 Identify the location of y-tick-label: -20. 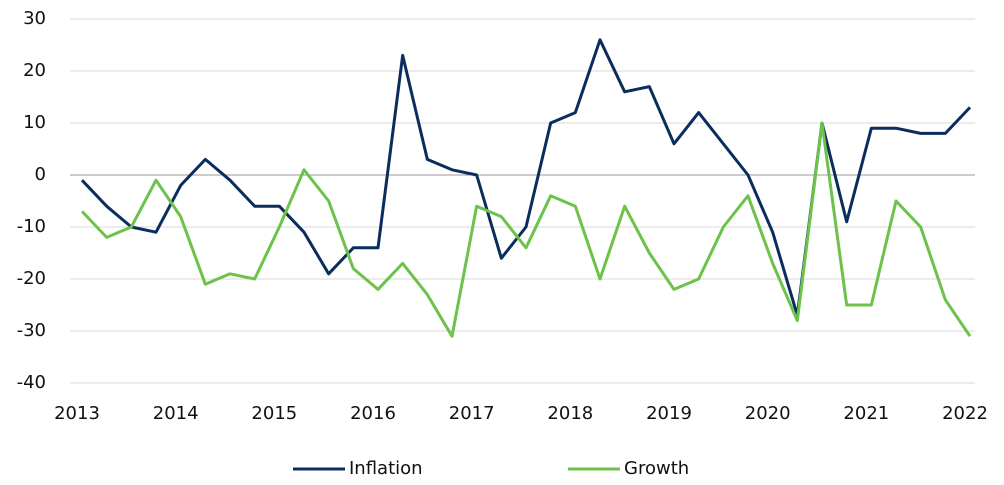
(31, 278).